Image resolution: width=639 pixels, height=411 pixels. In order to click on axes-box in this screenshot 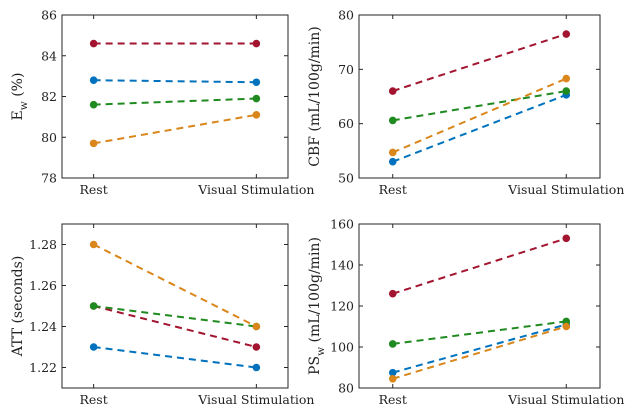, I will do `click(175, 306)`.